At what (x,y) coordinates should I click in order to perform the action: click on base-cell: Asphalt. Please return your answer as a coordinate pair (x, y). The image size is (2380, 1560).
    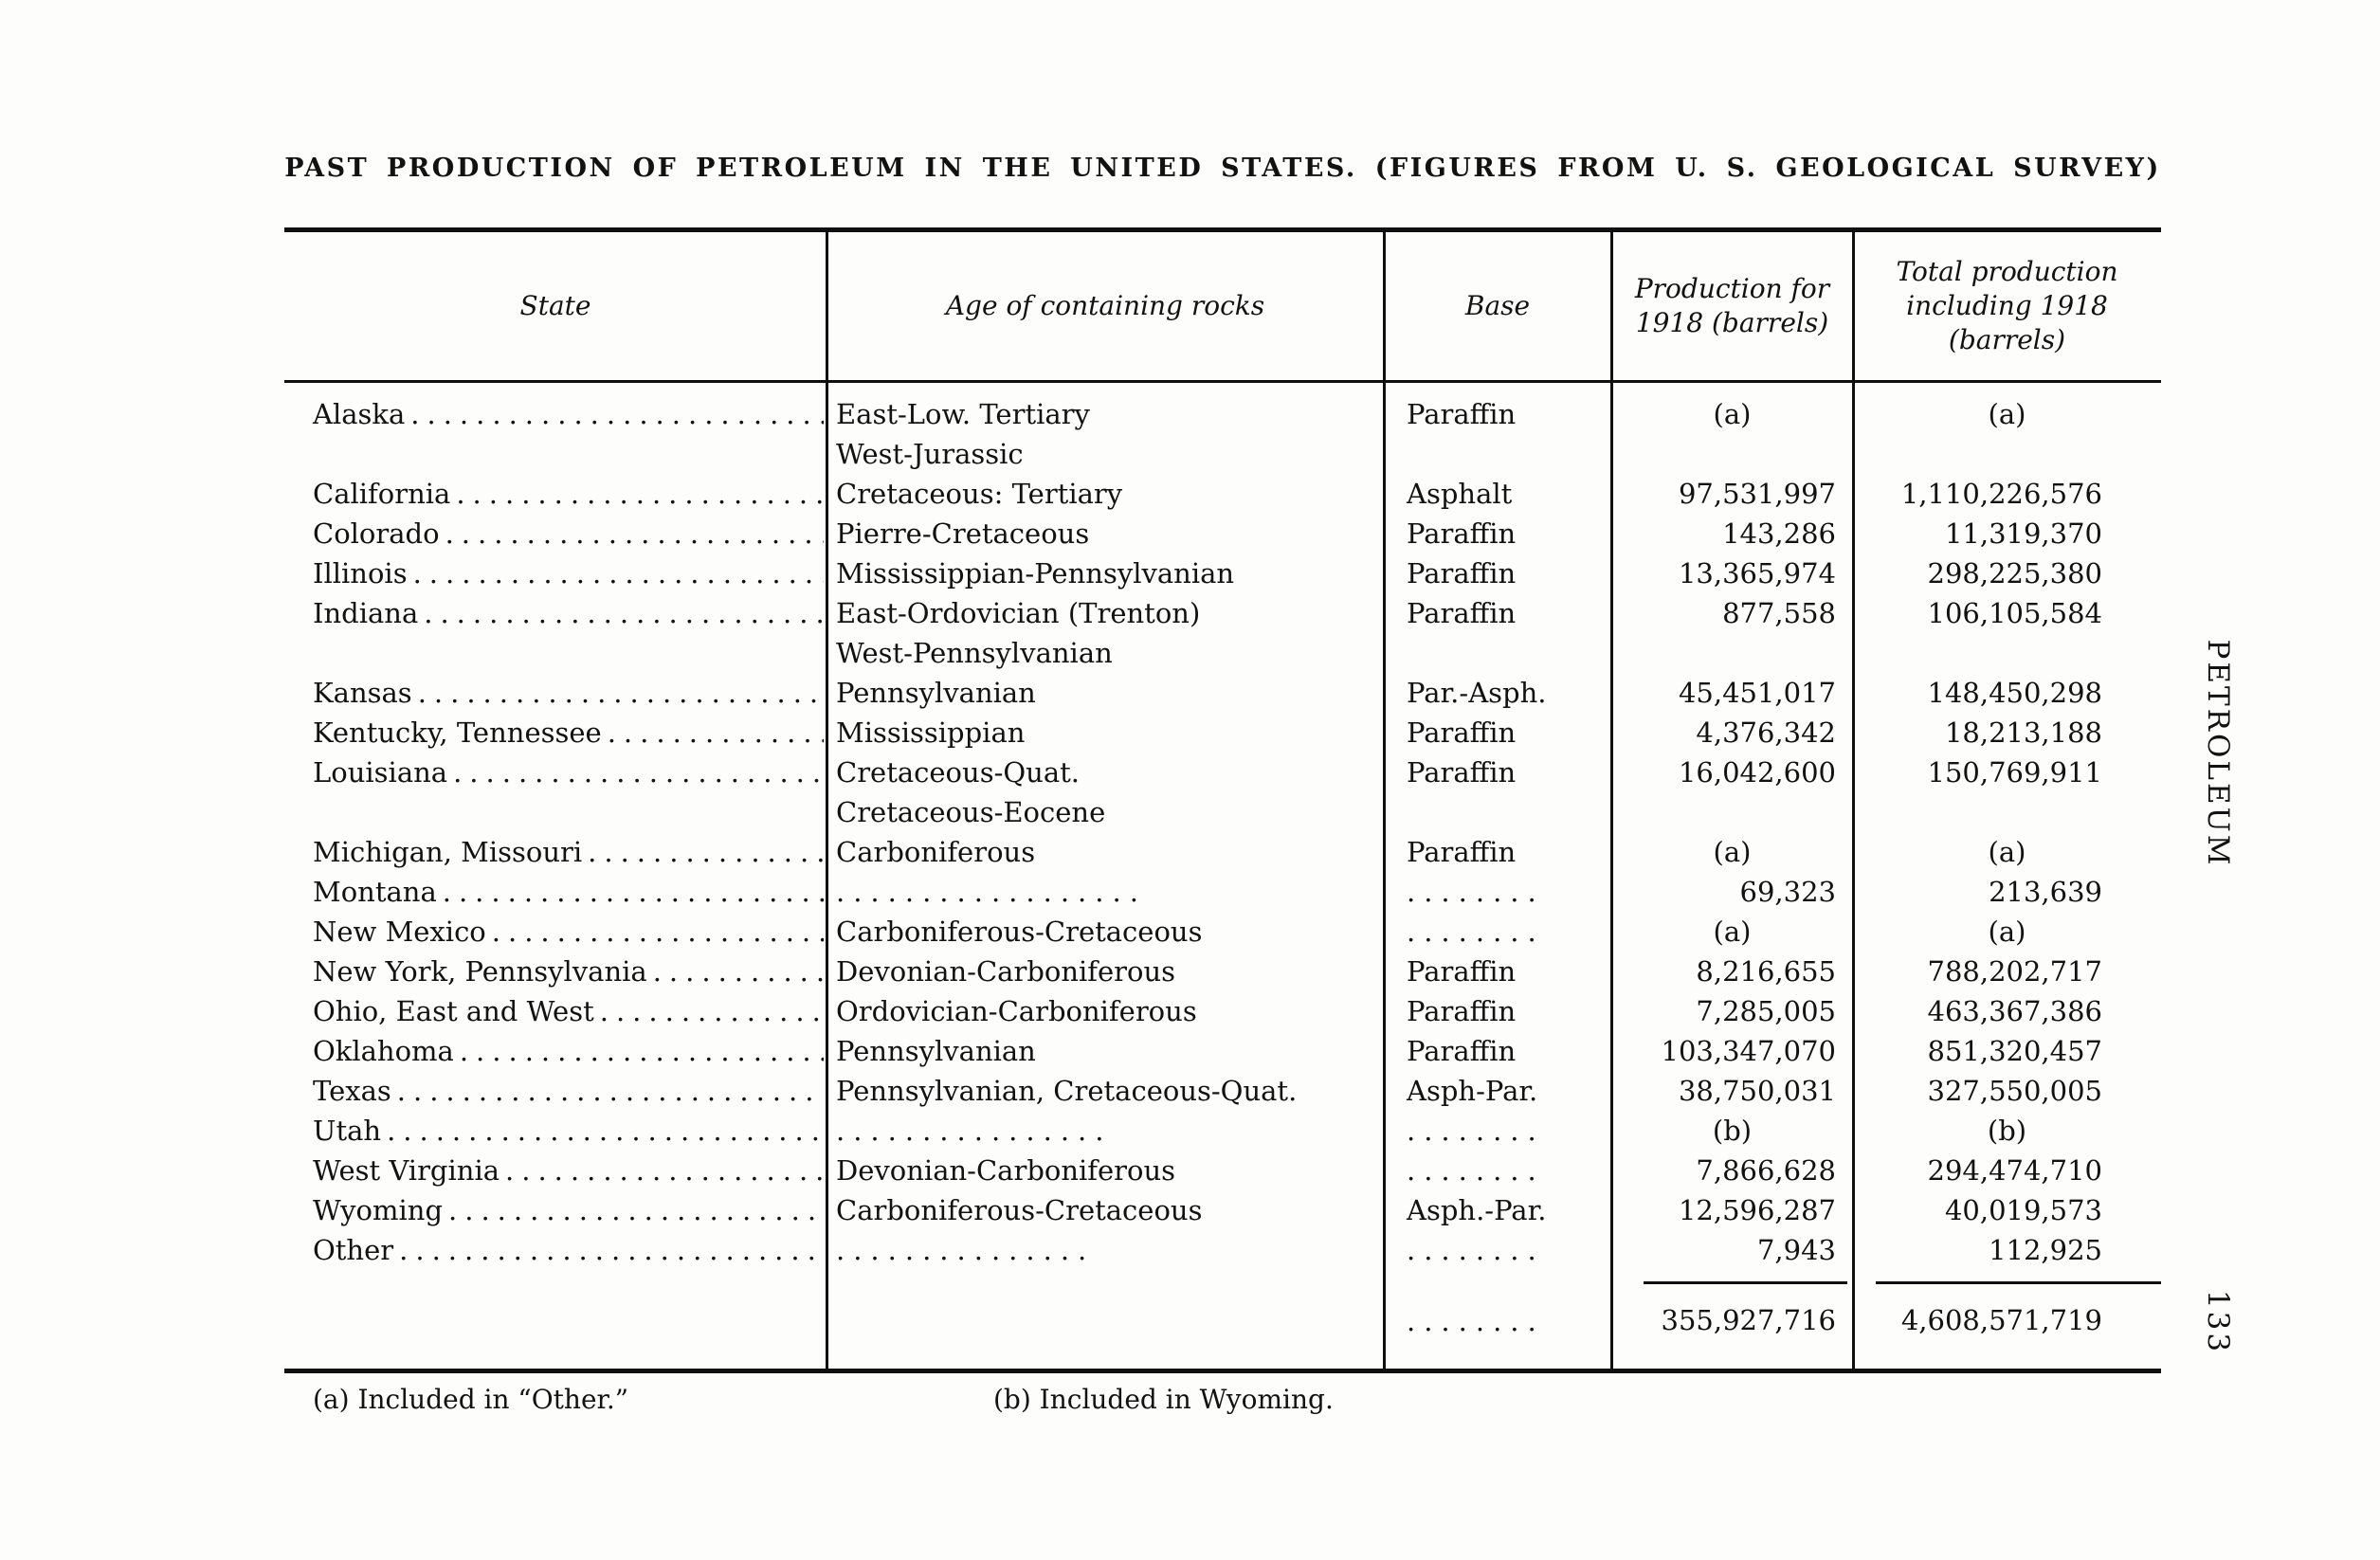
    Looking at the image, I should click on (1460, 494).